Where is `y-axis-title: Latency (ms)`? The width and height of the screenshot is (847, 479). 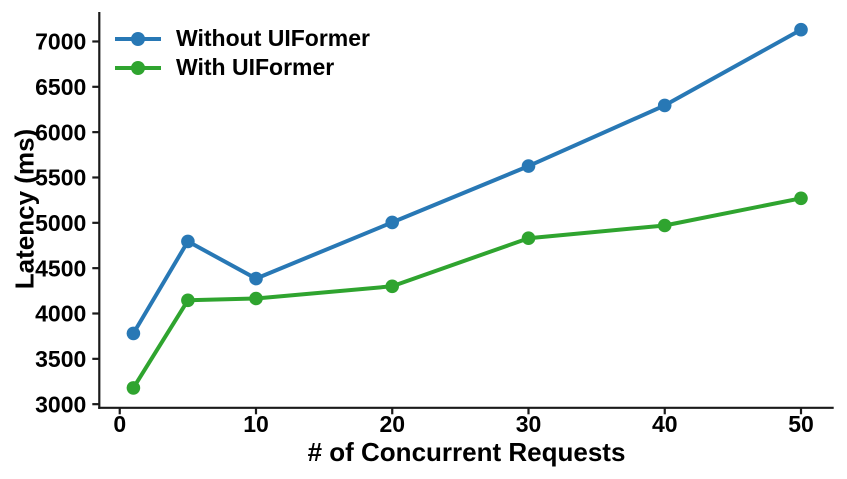 y-axis-title: Latency (ms) is located at coordinates (24, 209).